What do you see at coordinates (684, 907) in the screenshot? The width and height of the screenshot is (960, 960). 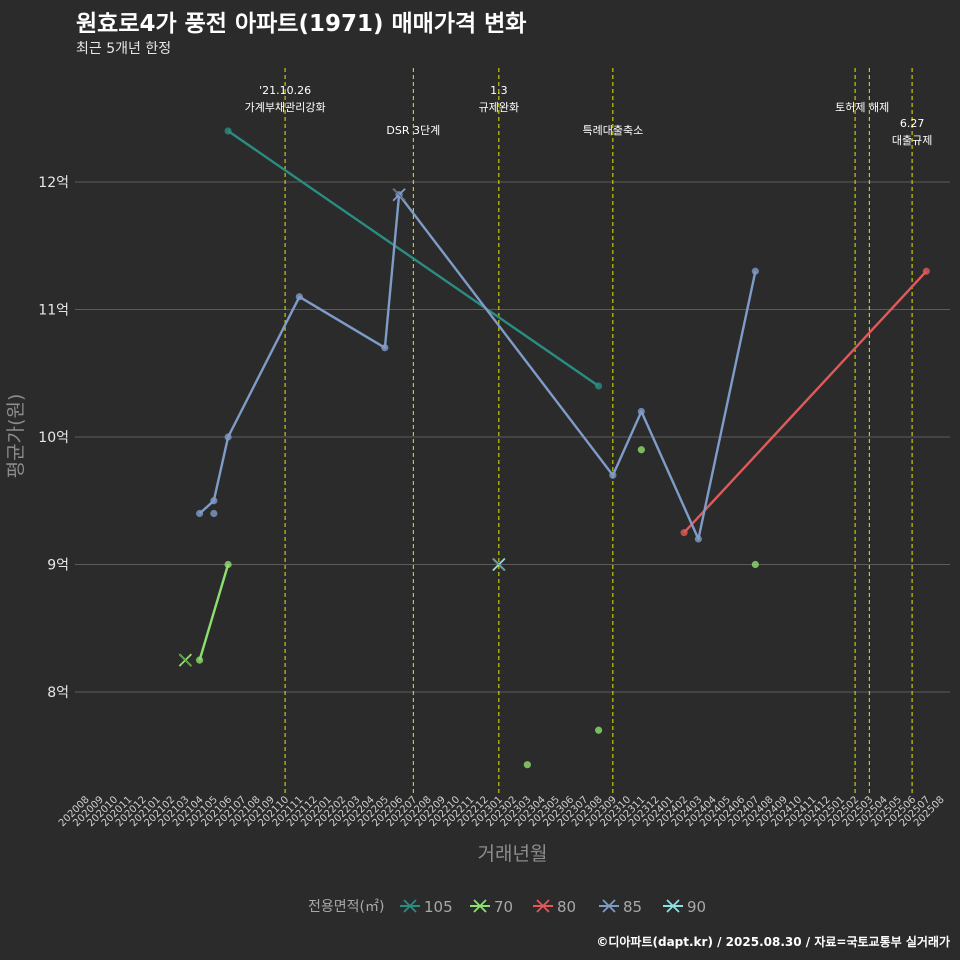 I see `legend-item-90: 90` at bounding box center [684, 907].